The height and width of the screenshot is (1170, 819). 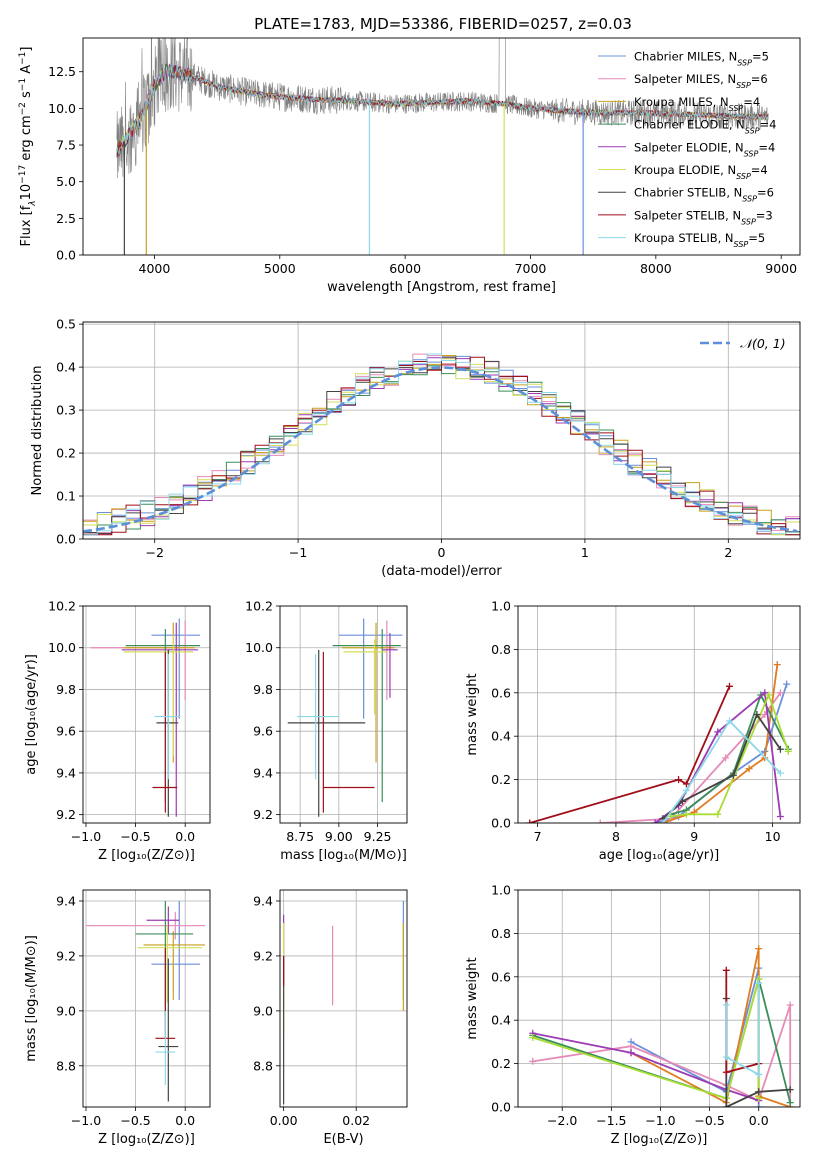 I want to click on x-tick-label: 0.00, so click(x=284, y=1120).